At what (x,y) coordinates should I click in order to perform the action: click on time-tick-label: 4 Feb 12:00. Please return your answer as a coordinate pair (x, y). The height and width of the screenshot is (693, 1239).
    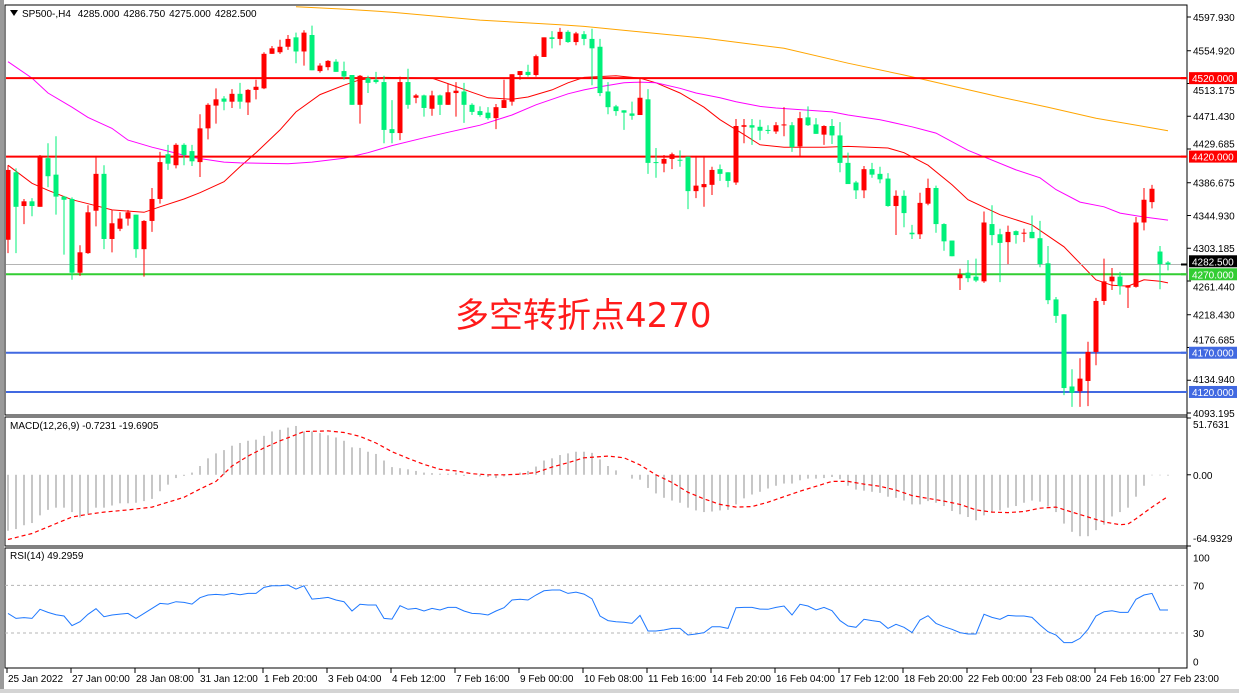
    Looking at the image, I should click on (419, 679).